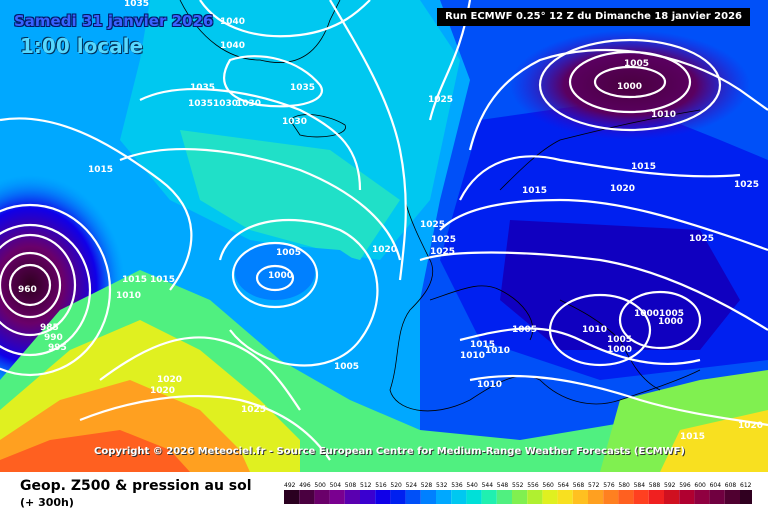 This screenshot has width=768, height=512. What do you see at coordinates (579, 485) in the screenshot?
I see `legend-tick-label: 568` at bounding box center [579, 485].